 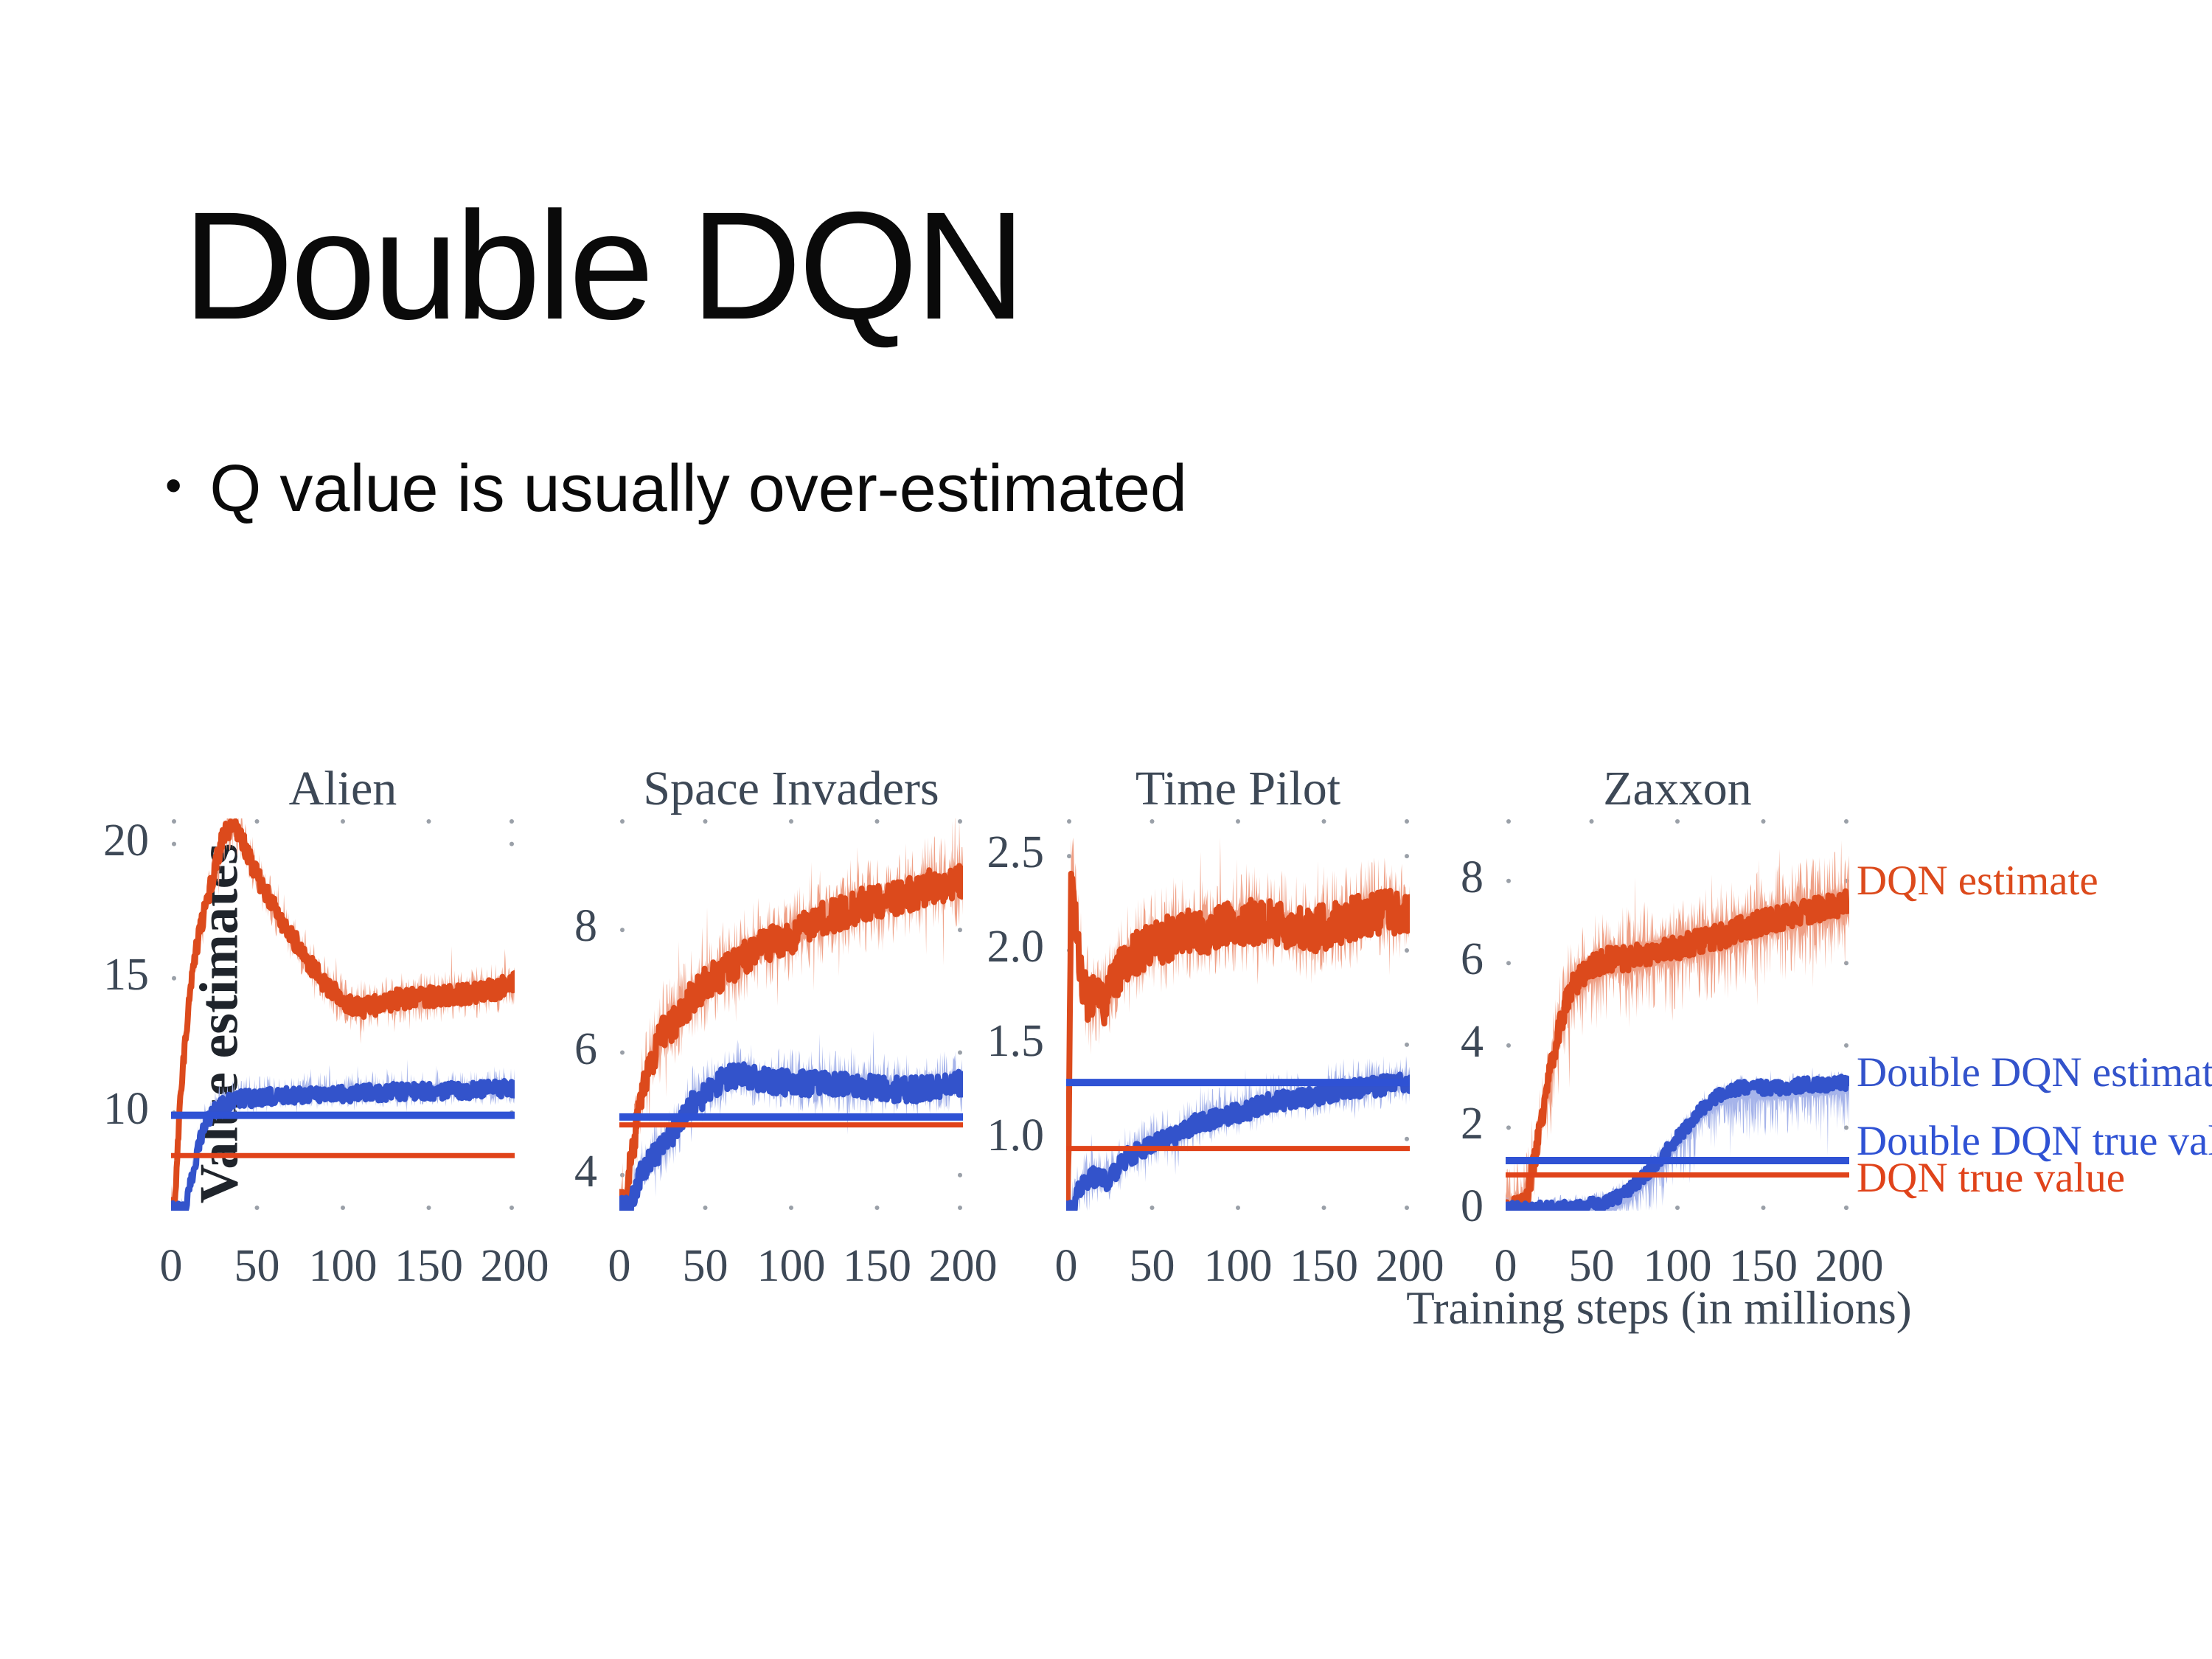 What do you see at coordinates (1991, 1177) in the screenshot?
I see `legend-label-dqn-true-value: DQN true value` at bounding box center [1991, 1177].